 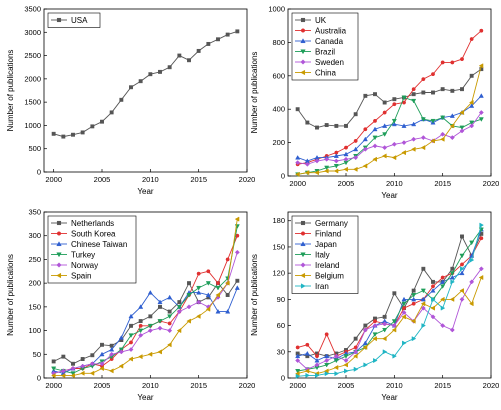 What do you see at coordinates (389, 319) in the screenshot?
I see `series-ireland` at bounding box center [389, 319].